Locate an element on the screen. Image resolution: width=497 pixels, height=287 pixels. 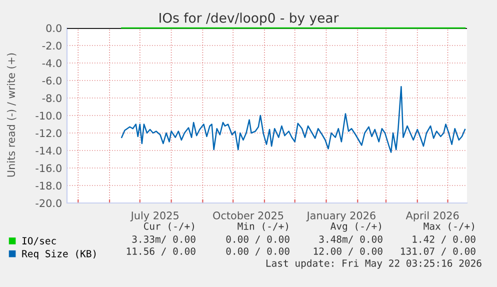
y-tick-label: -16.0 is located at coordinates (49, 168).